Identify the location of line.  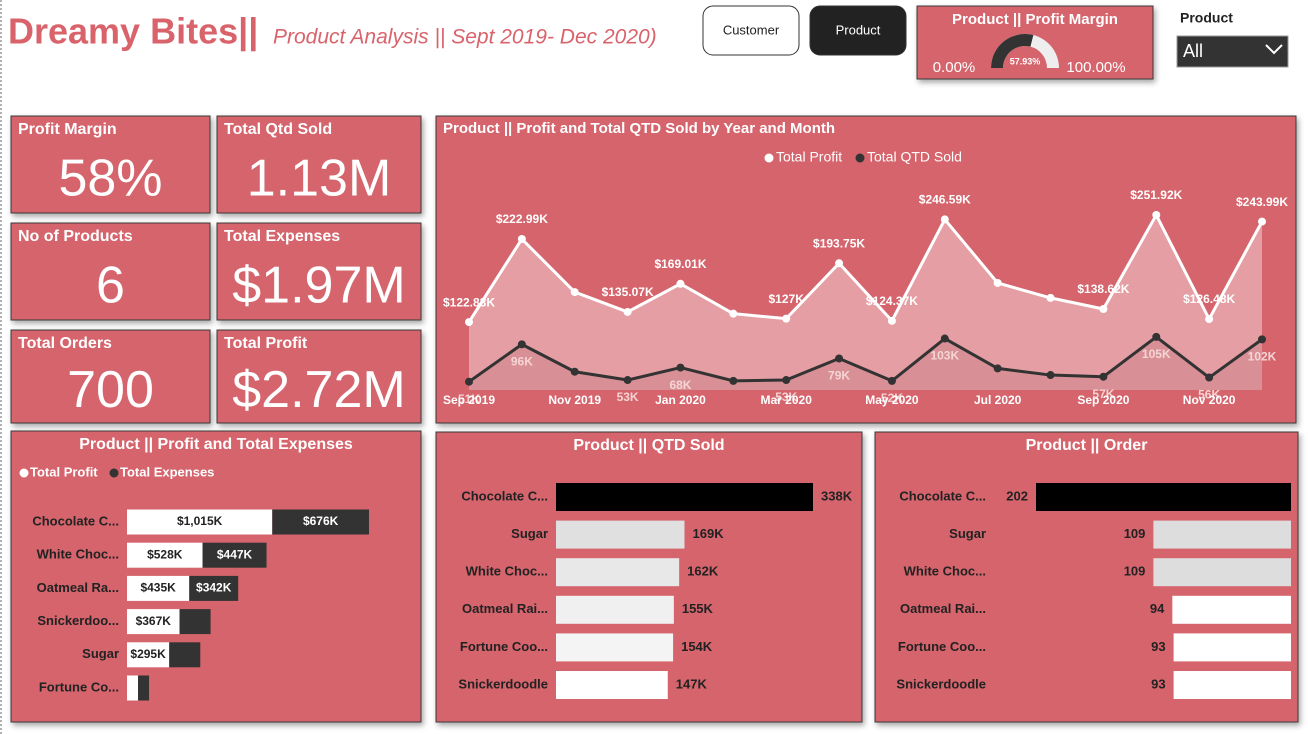
(865, 359).